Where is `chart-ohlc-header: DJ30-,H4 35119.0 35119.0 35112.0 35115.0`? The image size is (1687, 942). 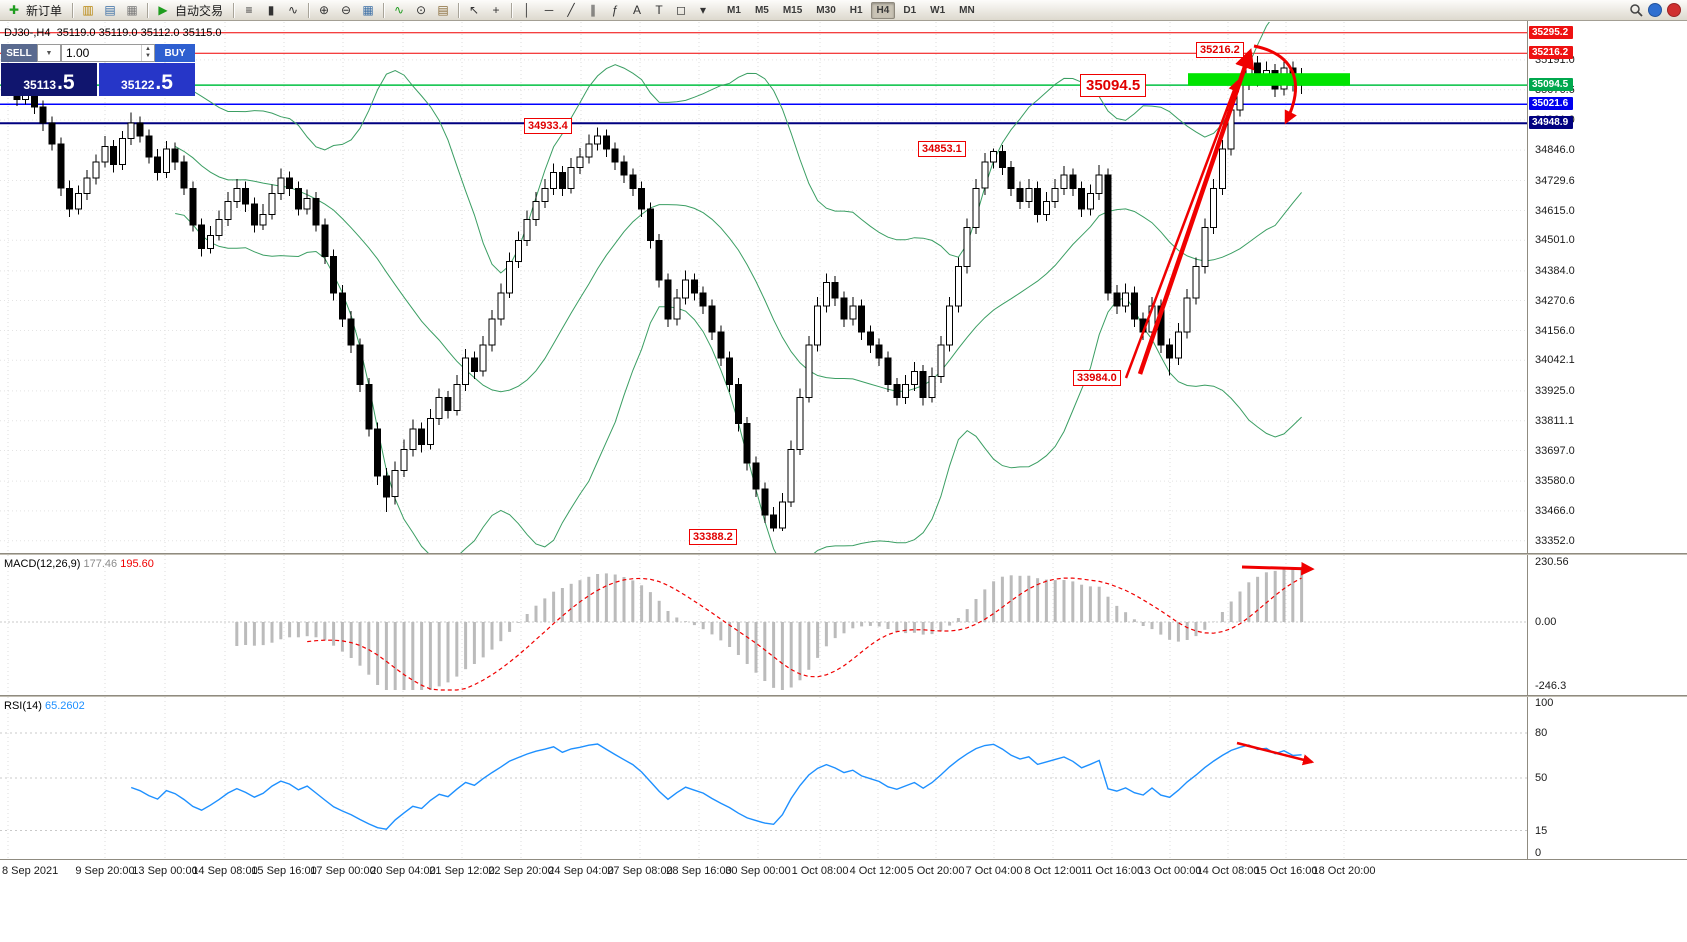
chart-ohlc-header: DJ30-,H4 35119.0 35119.0 35112.0 35115.0 is located at coordinates (113, 33).